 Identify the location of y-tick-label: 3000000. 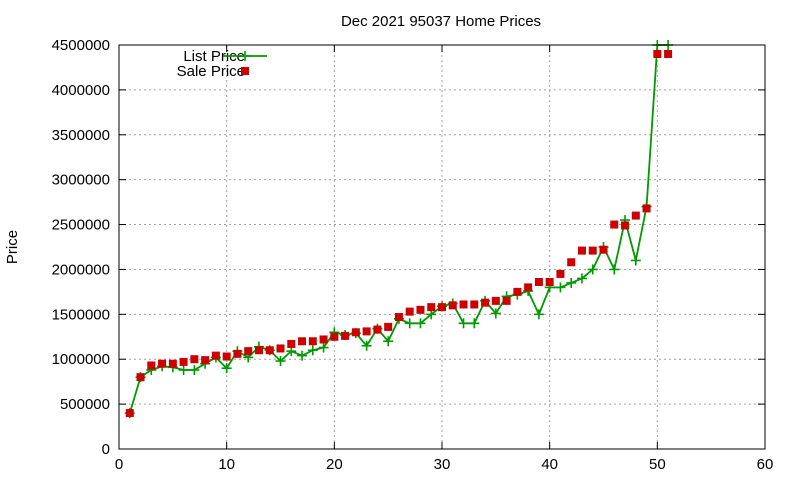
(81, 180).